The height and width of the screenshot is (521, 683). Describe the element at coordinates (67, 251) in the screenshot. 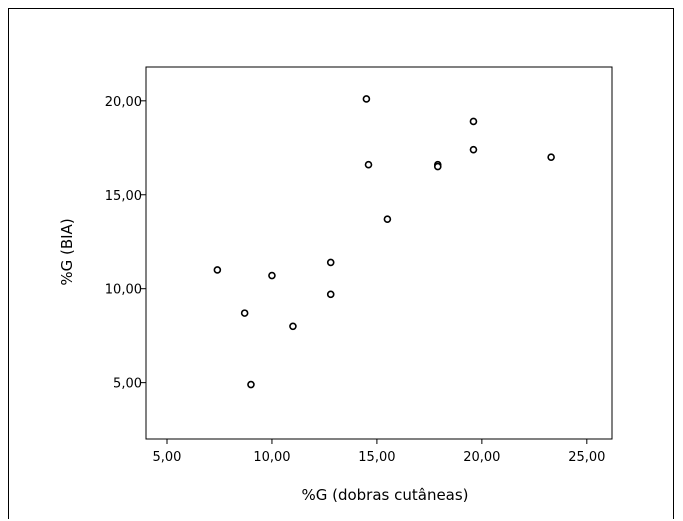

I see `y-axis-title: %G (BIA)` at that location.